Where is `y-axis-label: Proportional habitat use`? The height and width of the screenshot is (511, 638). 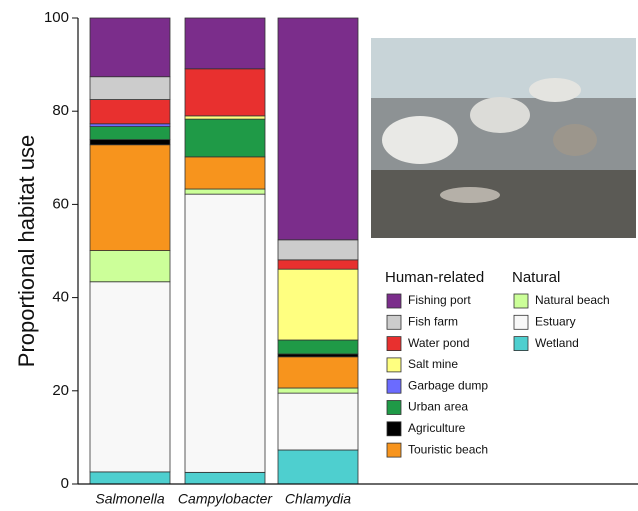
y-axis-label: Proportional habitat use is located at coordinates (26, 251).